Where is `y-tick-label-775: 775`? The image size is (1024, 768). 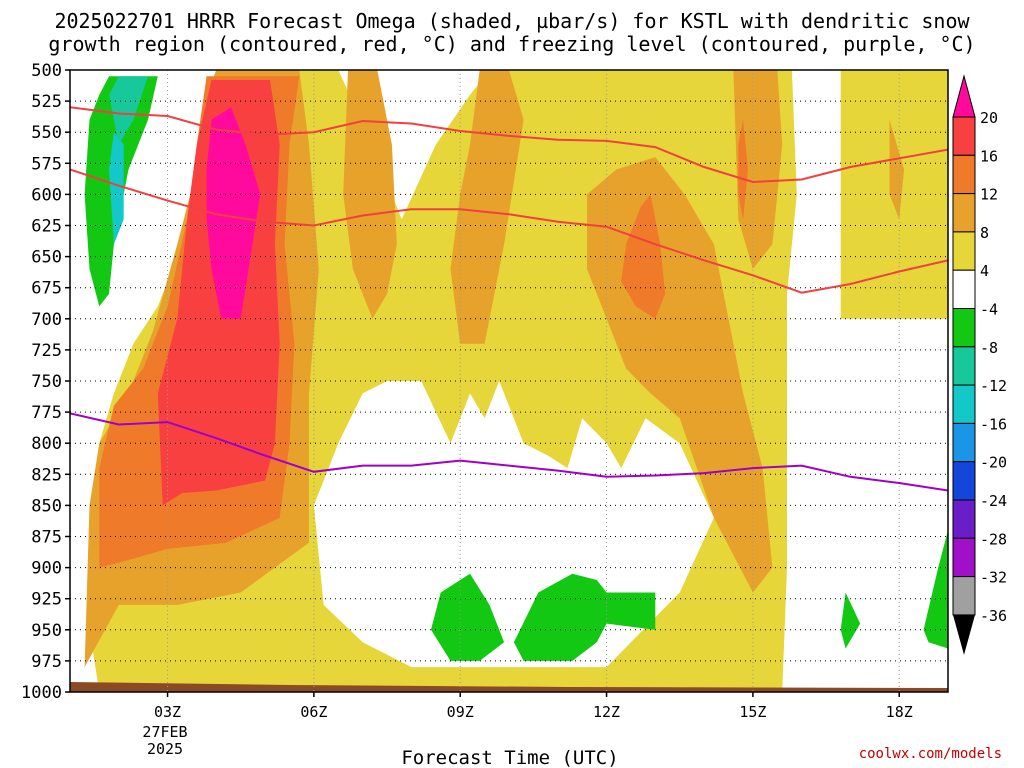 y-tick-label-775: 775 is located at coordinates (46, 413).